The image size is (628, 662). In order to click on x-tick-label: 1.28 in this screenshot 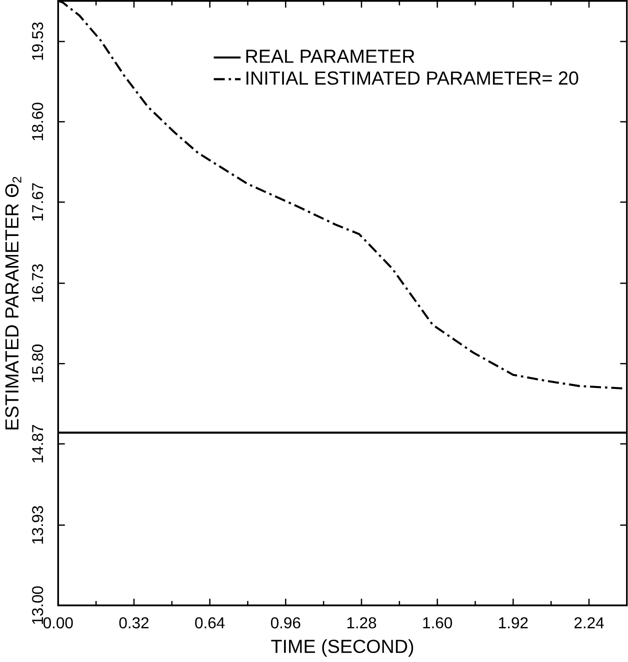, I will do `click(362, 622)`.